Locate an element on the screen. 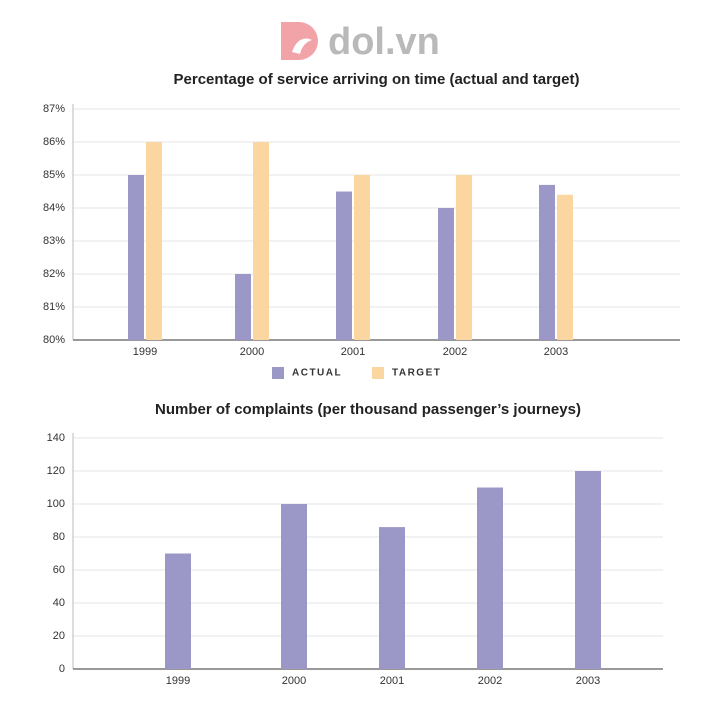 This screenshot has width=712, height=717. y-tick-label: 85% is located at coordinates (54, 175).